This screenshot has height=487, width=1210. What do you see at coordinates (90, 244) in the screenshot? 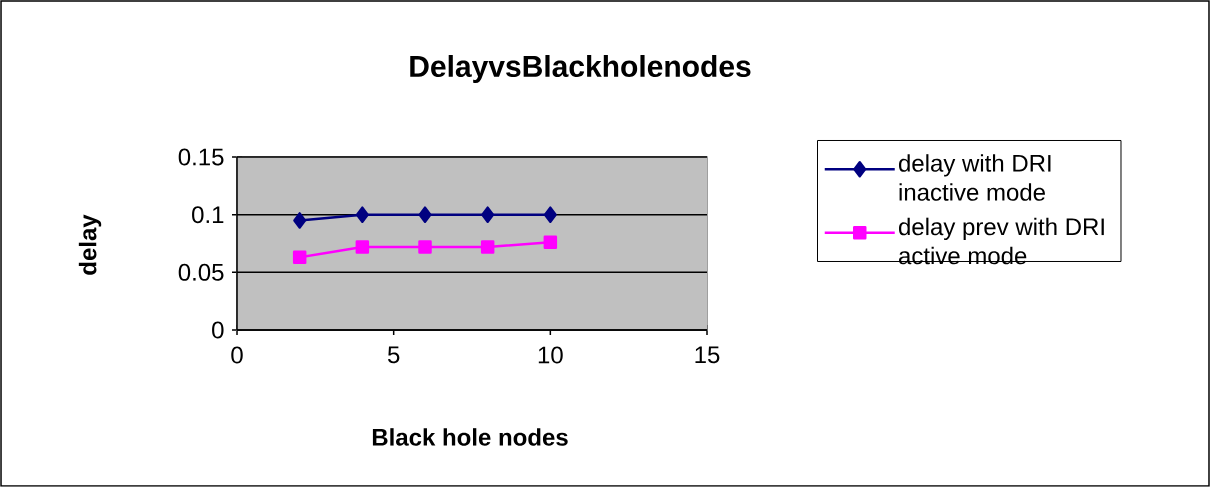
I see `y-axis-title: delay` at bounding box center [90, 244].